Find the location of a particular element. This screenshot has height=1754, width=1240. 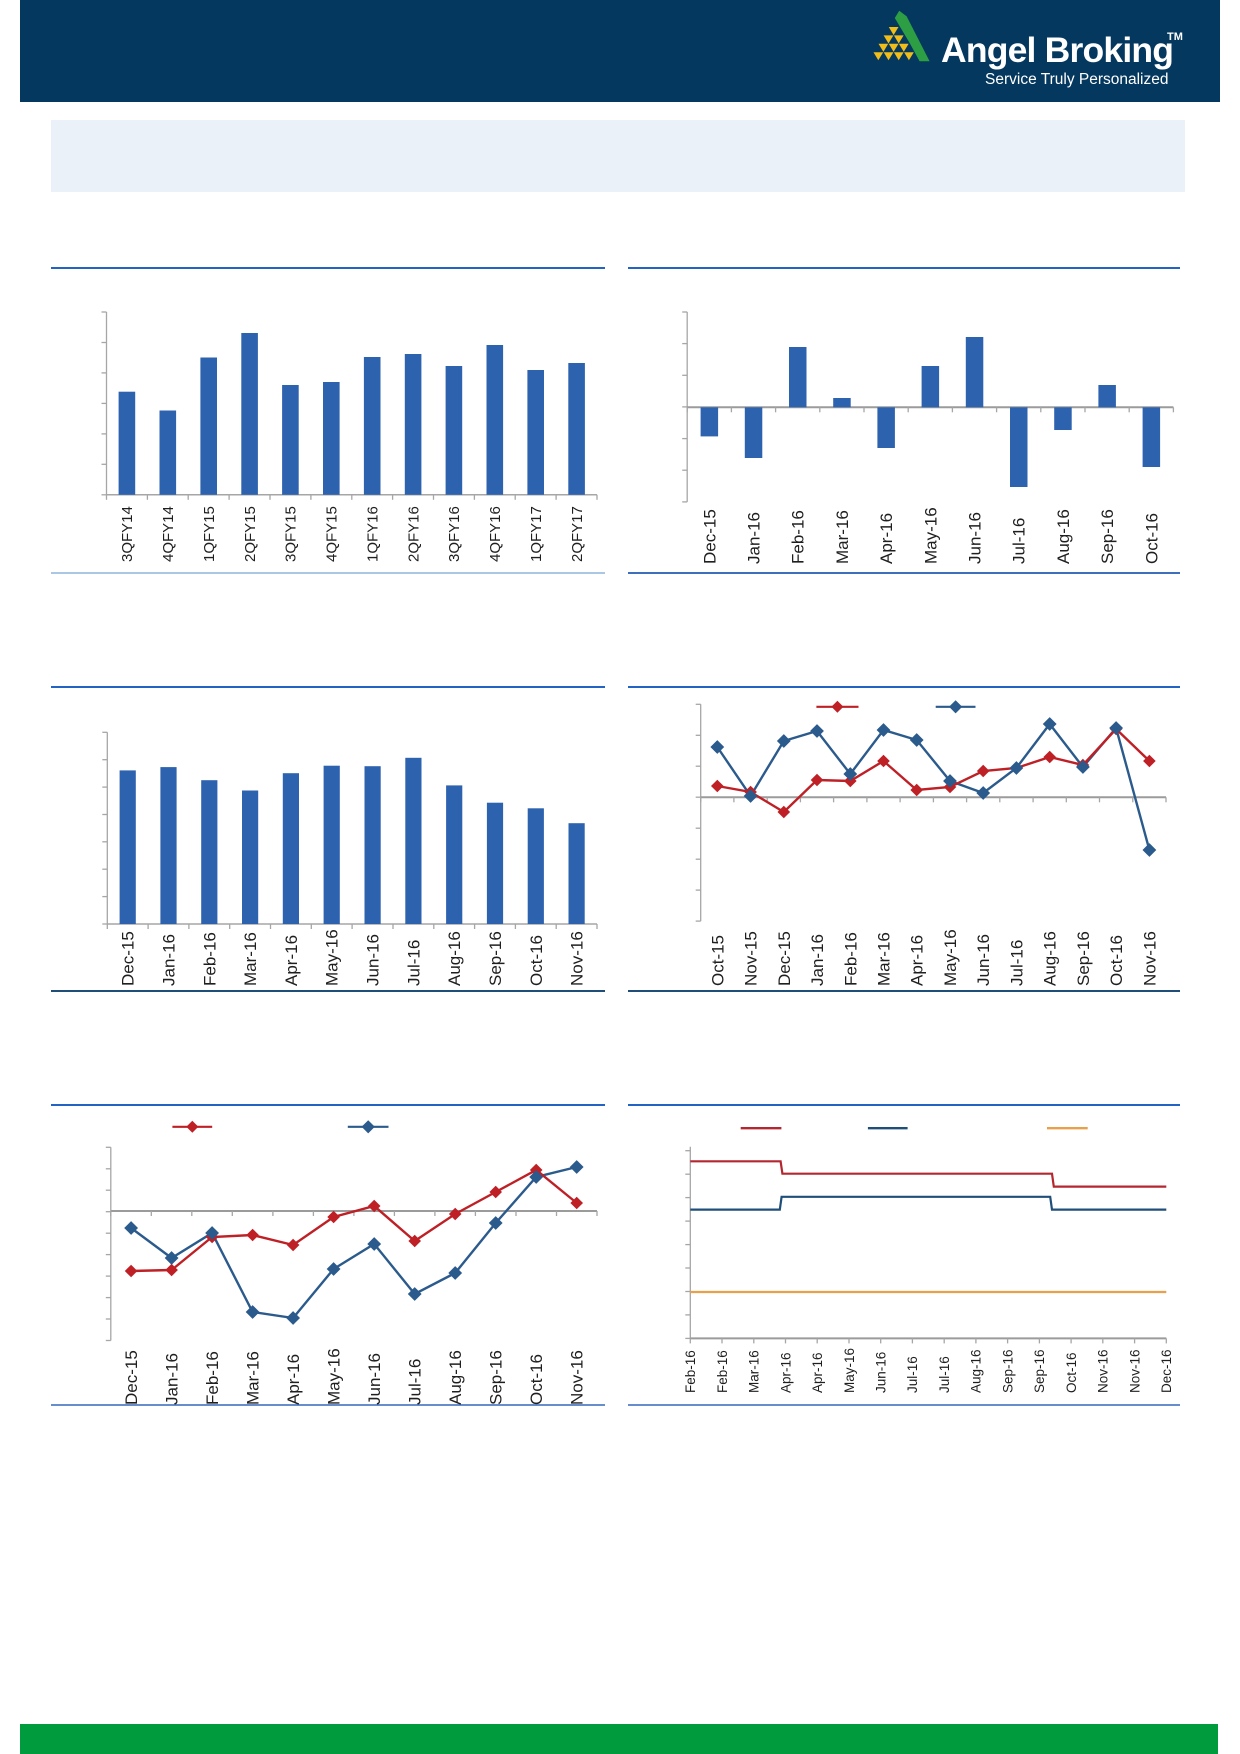

svg-text: 2QFY17 is located at coordinates (577, 534).